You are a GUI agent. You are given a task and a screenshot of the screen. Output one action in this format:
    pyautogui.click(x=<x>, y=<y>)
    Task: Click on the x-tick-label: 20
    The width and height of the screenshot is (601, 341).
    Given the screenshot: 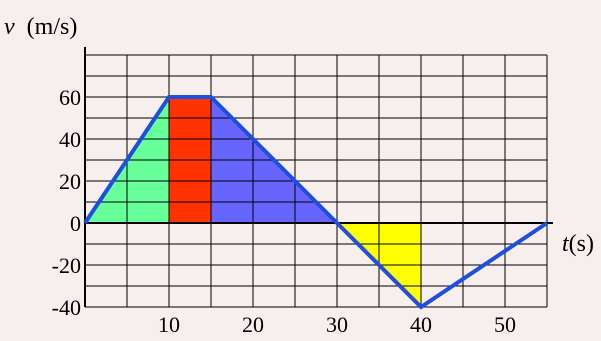 What is the action you would take?
    pyautogui.click(x=253, y=324)
    